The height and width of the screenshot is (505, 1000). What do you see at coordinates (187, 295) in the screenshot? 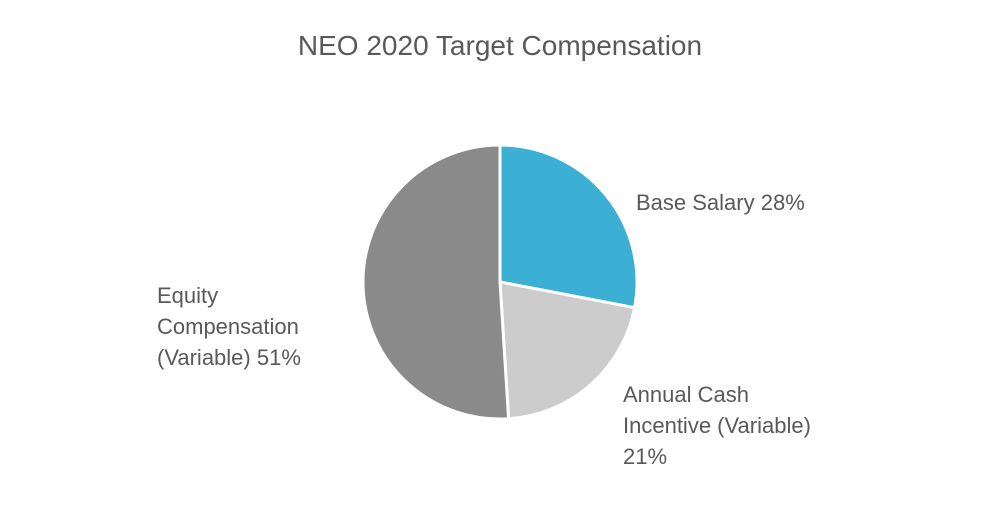
I see `slice-label-line: Equity` at bounding box center [187, 295].